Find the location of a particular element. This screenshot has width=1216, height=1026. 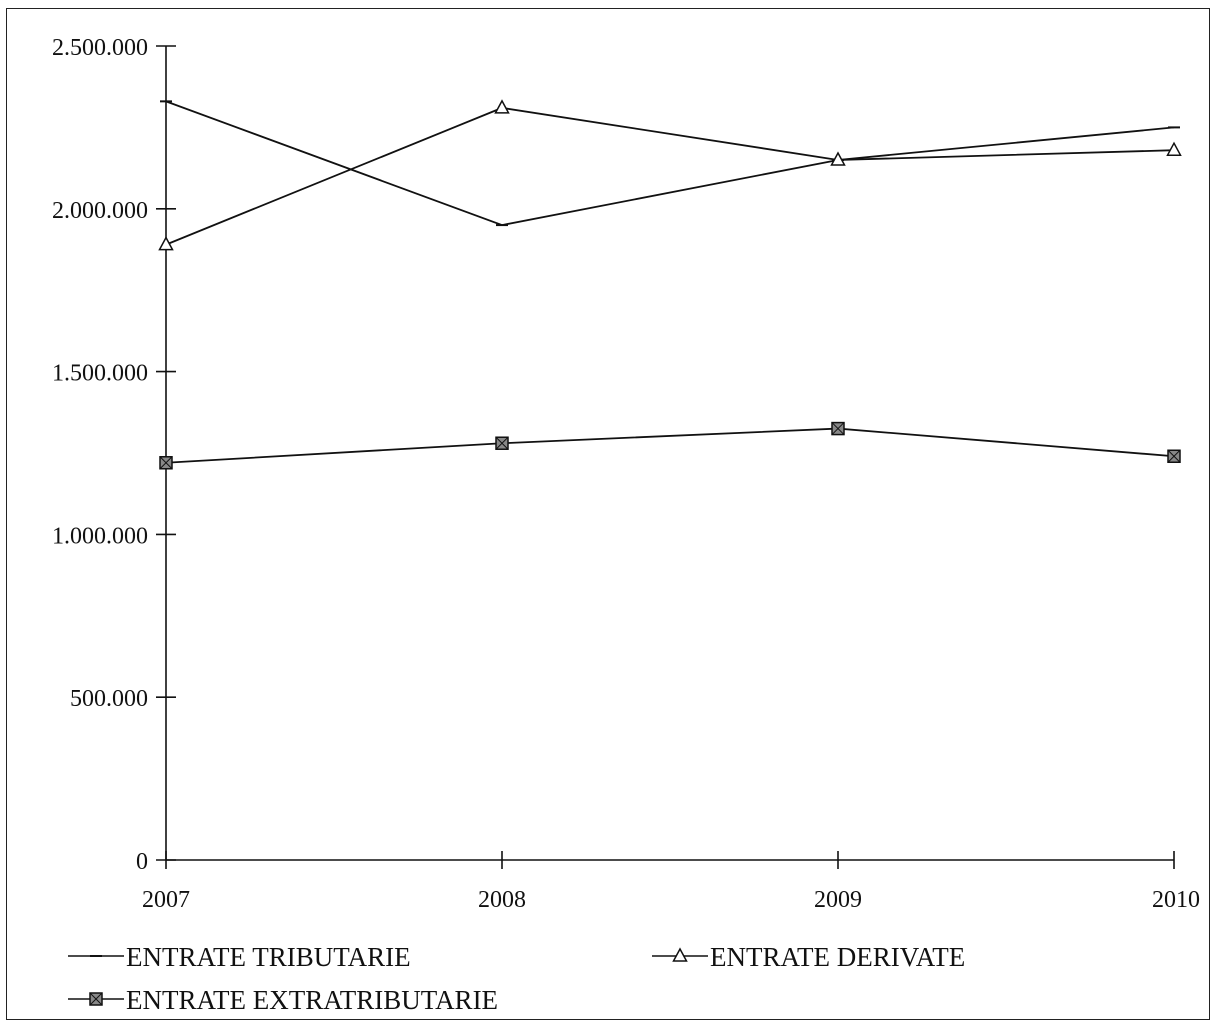

legend-label: ENTRATE DERIVATE is located at coordinates (837, 957).